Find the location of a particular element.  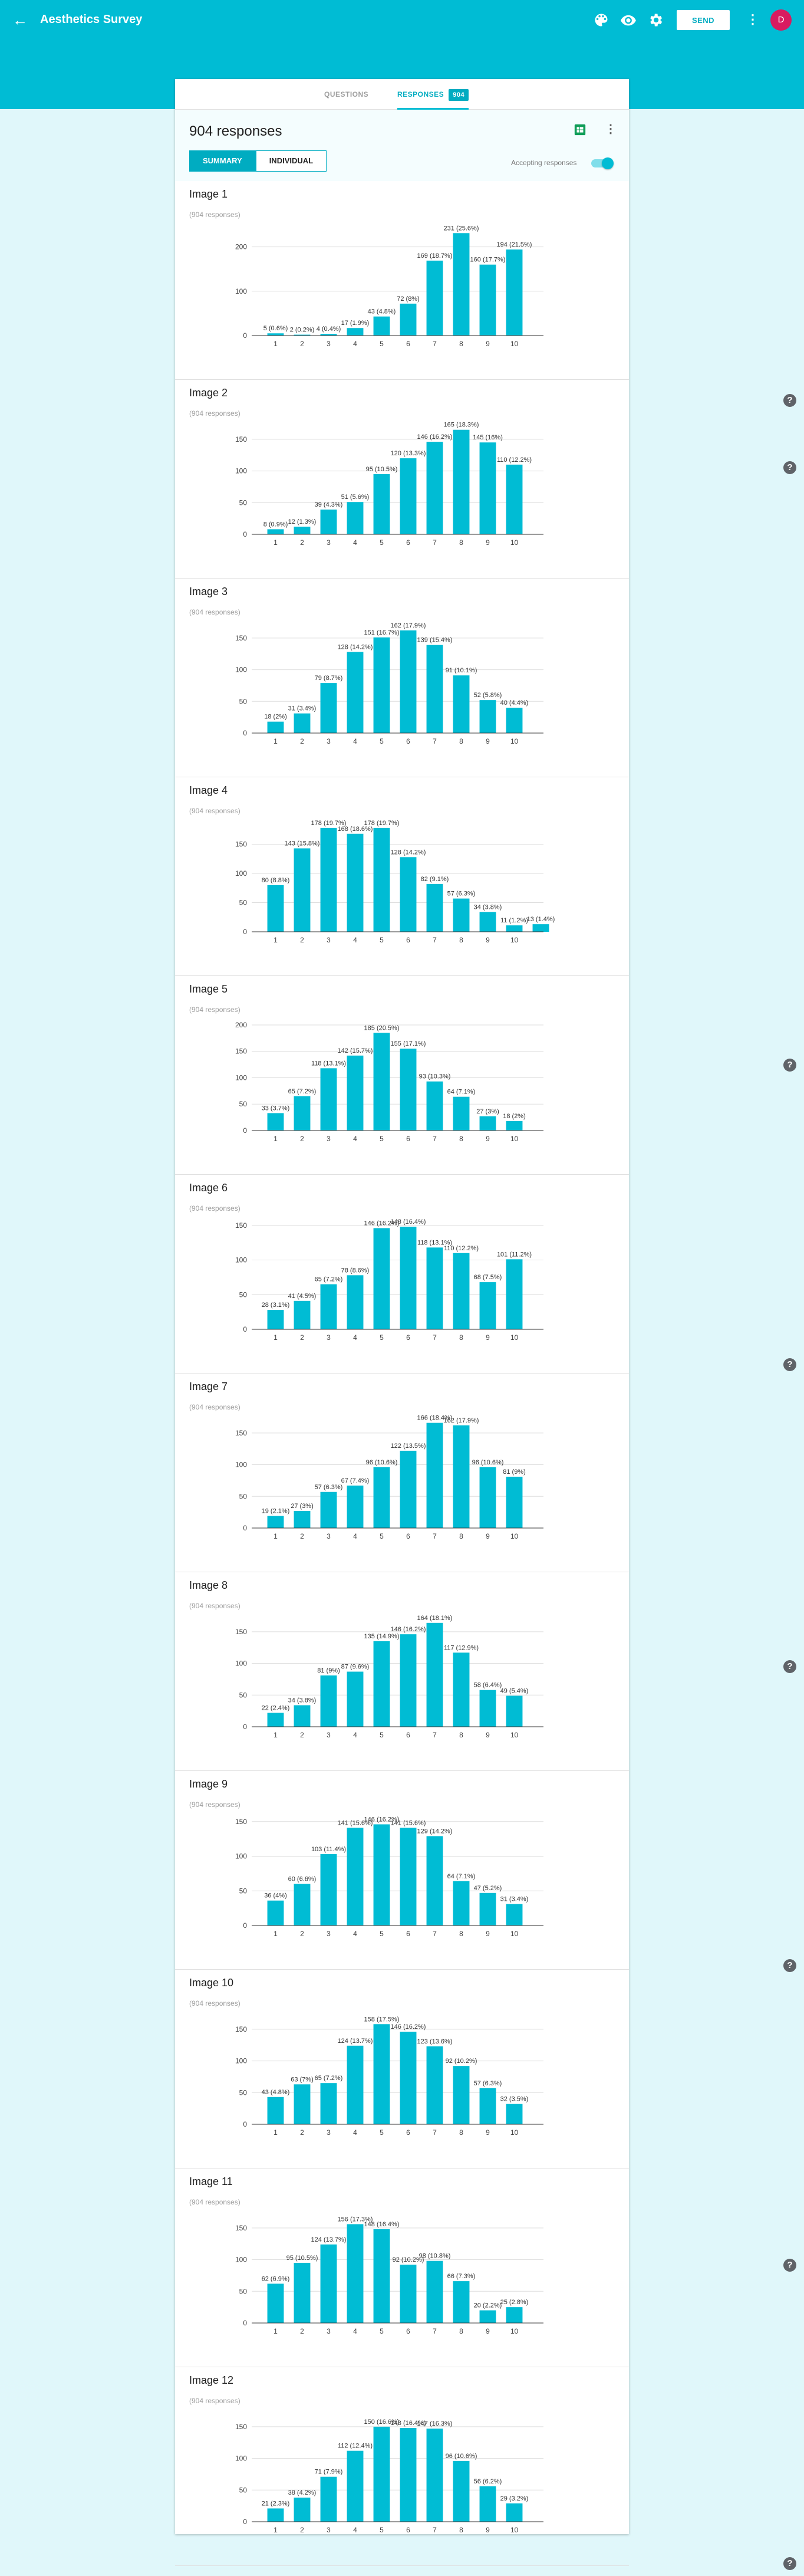

responses-more-icon: ⋮ is located at coordinates (611, 129).